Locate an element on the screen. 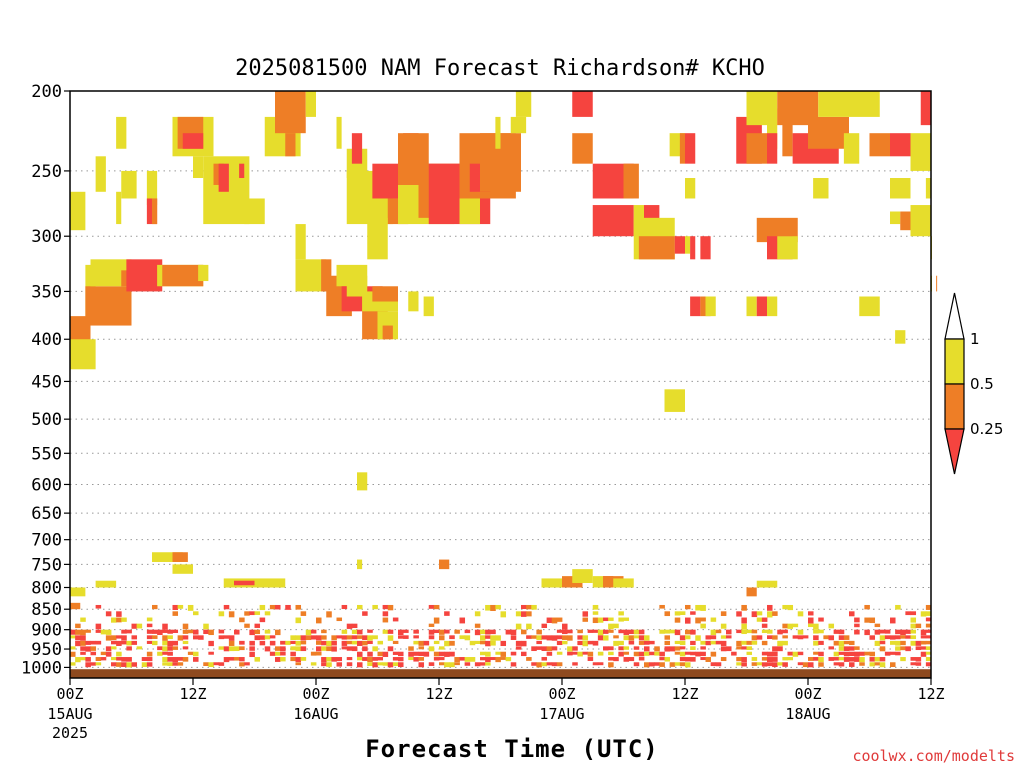 The image size is (1024, 768). credit-text: coolwx.com/modelts is located at coordinates (933, 756).